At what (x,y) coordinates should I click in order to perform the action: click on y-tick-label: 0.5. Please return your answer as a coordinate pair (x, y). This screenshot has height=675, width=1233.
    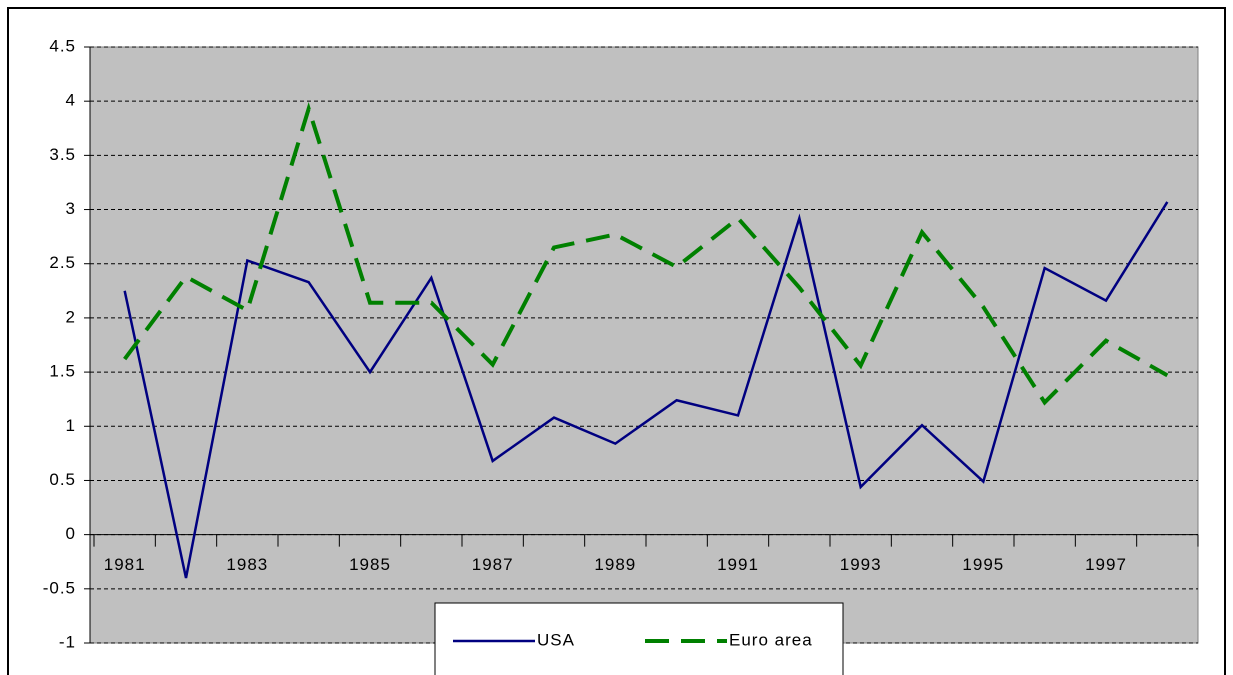
    Looking at the image, I should click on (62, 479).